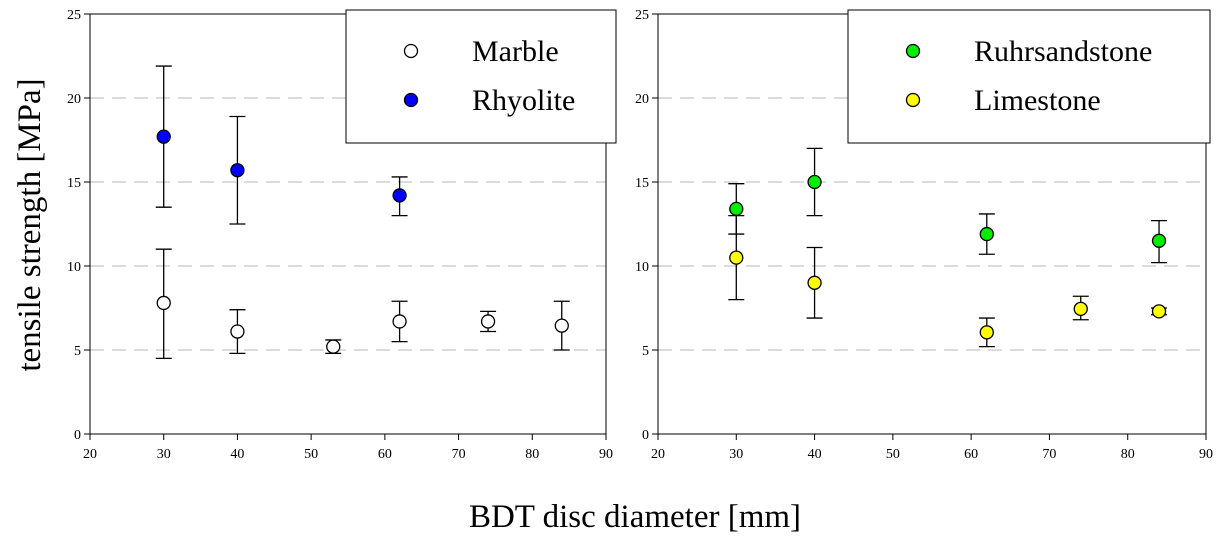  Describe the element at coordinates (913, 100) in the screenshot. I see `legend-marker-limestone` at that location.